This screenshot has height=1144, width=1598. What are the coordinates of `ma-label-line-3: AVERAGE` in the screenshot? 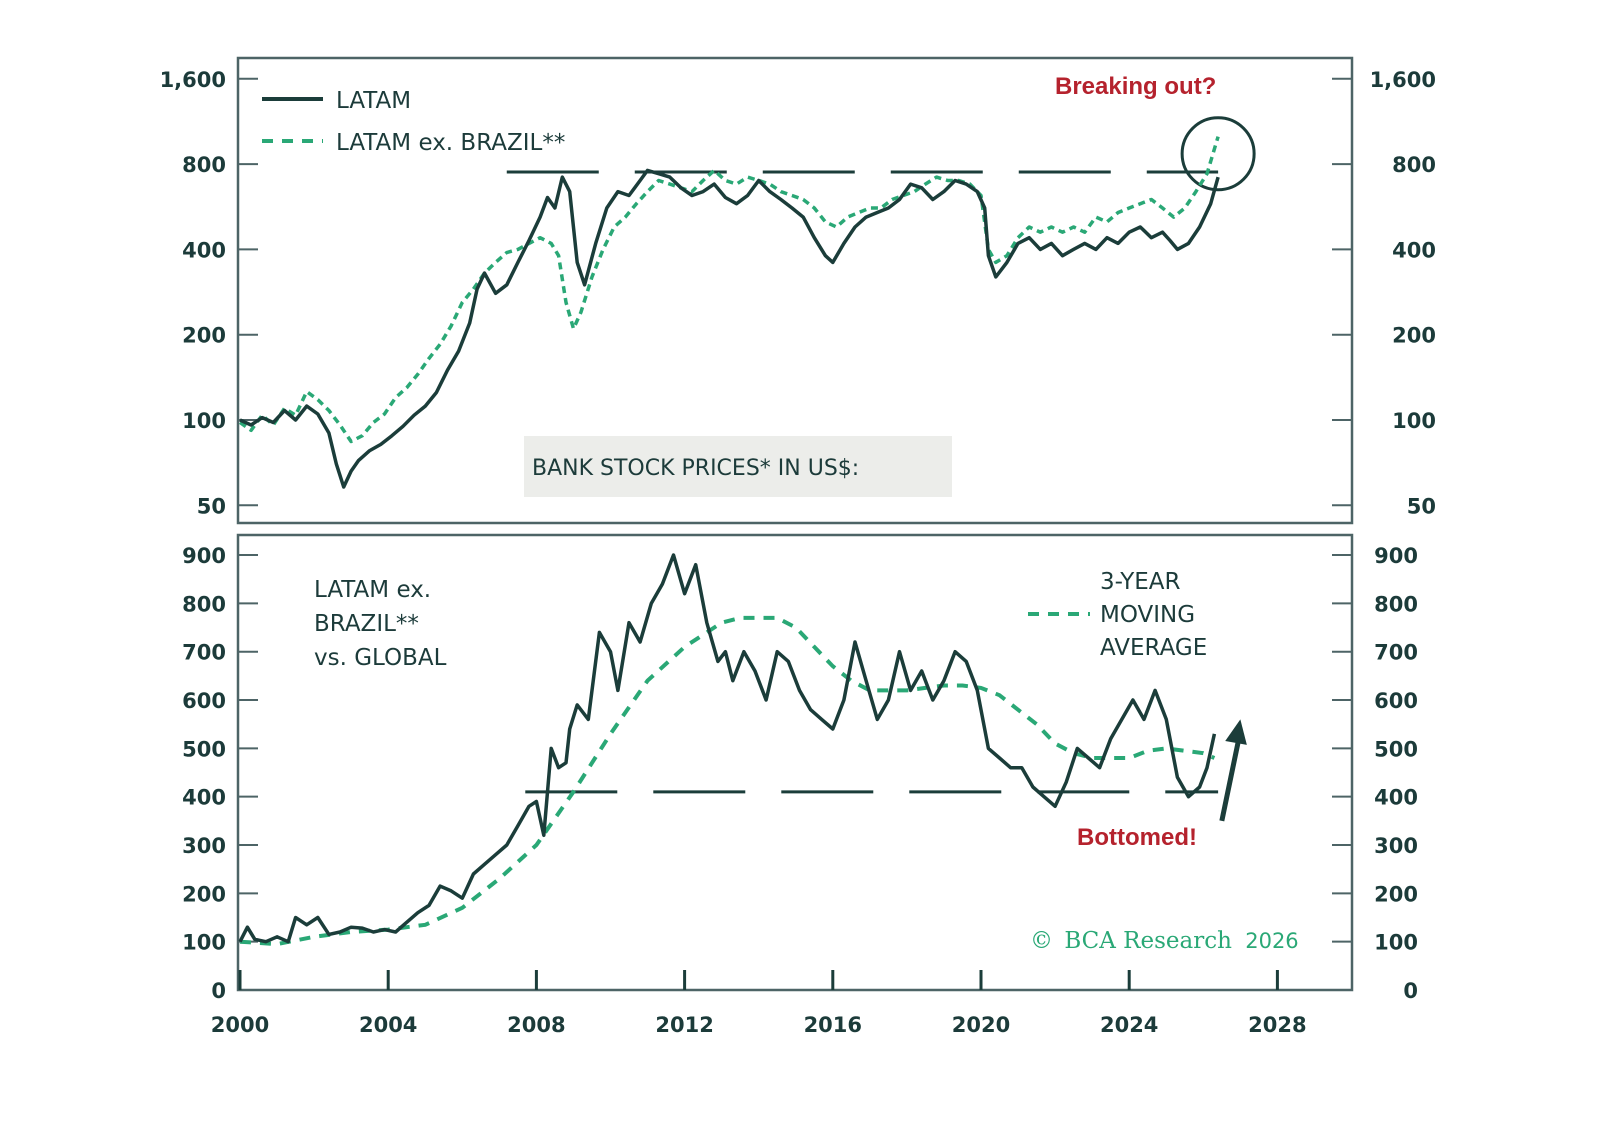 It's located at (1153, 648).